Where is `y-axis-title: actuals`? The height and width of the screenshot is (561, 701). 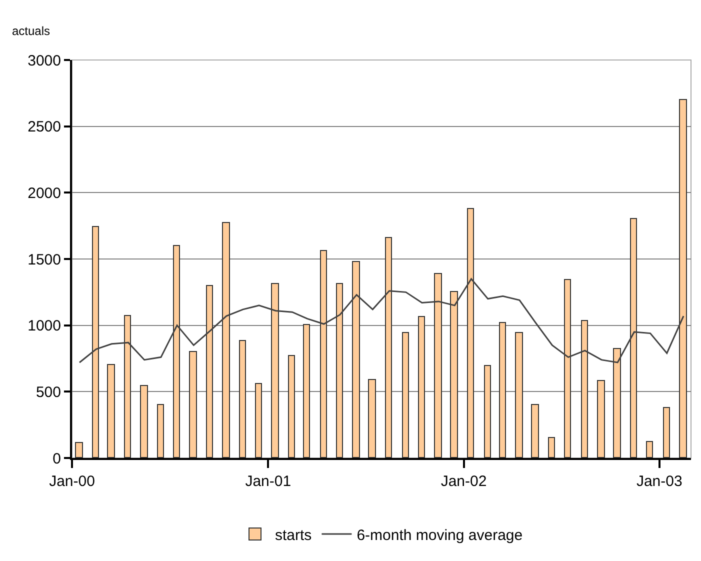
y-axis-title: actuals is located at coordinates (31, 31).